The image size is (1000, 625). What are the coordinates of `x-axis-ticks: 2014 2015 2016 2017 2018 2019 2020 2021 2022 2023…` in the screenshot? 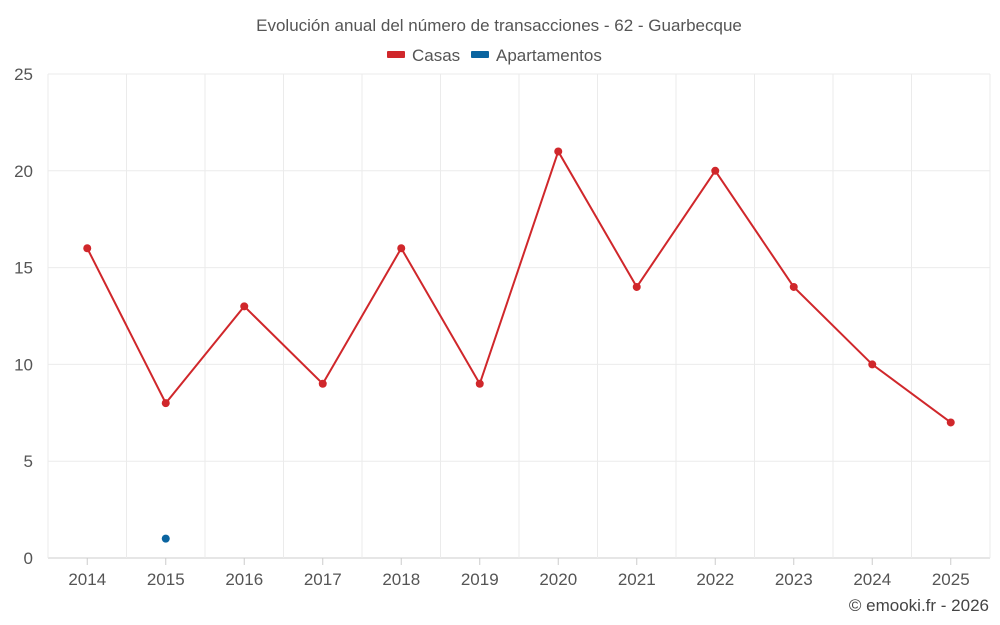 It's located at (519, 573).